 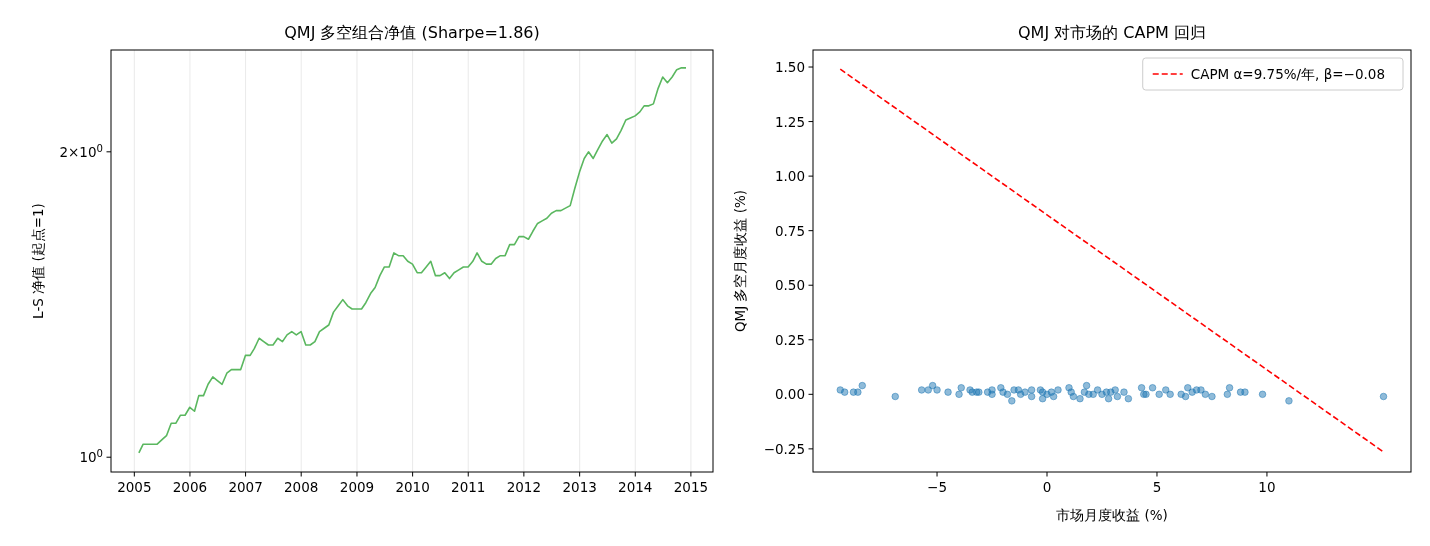 I want to click on y-tick-label: 1.50, so click(x=789, y=67).